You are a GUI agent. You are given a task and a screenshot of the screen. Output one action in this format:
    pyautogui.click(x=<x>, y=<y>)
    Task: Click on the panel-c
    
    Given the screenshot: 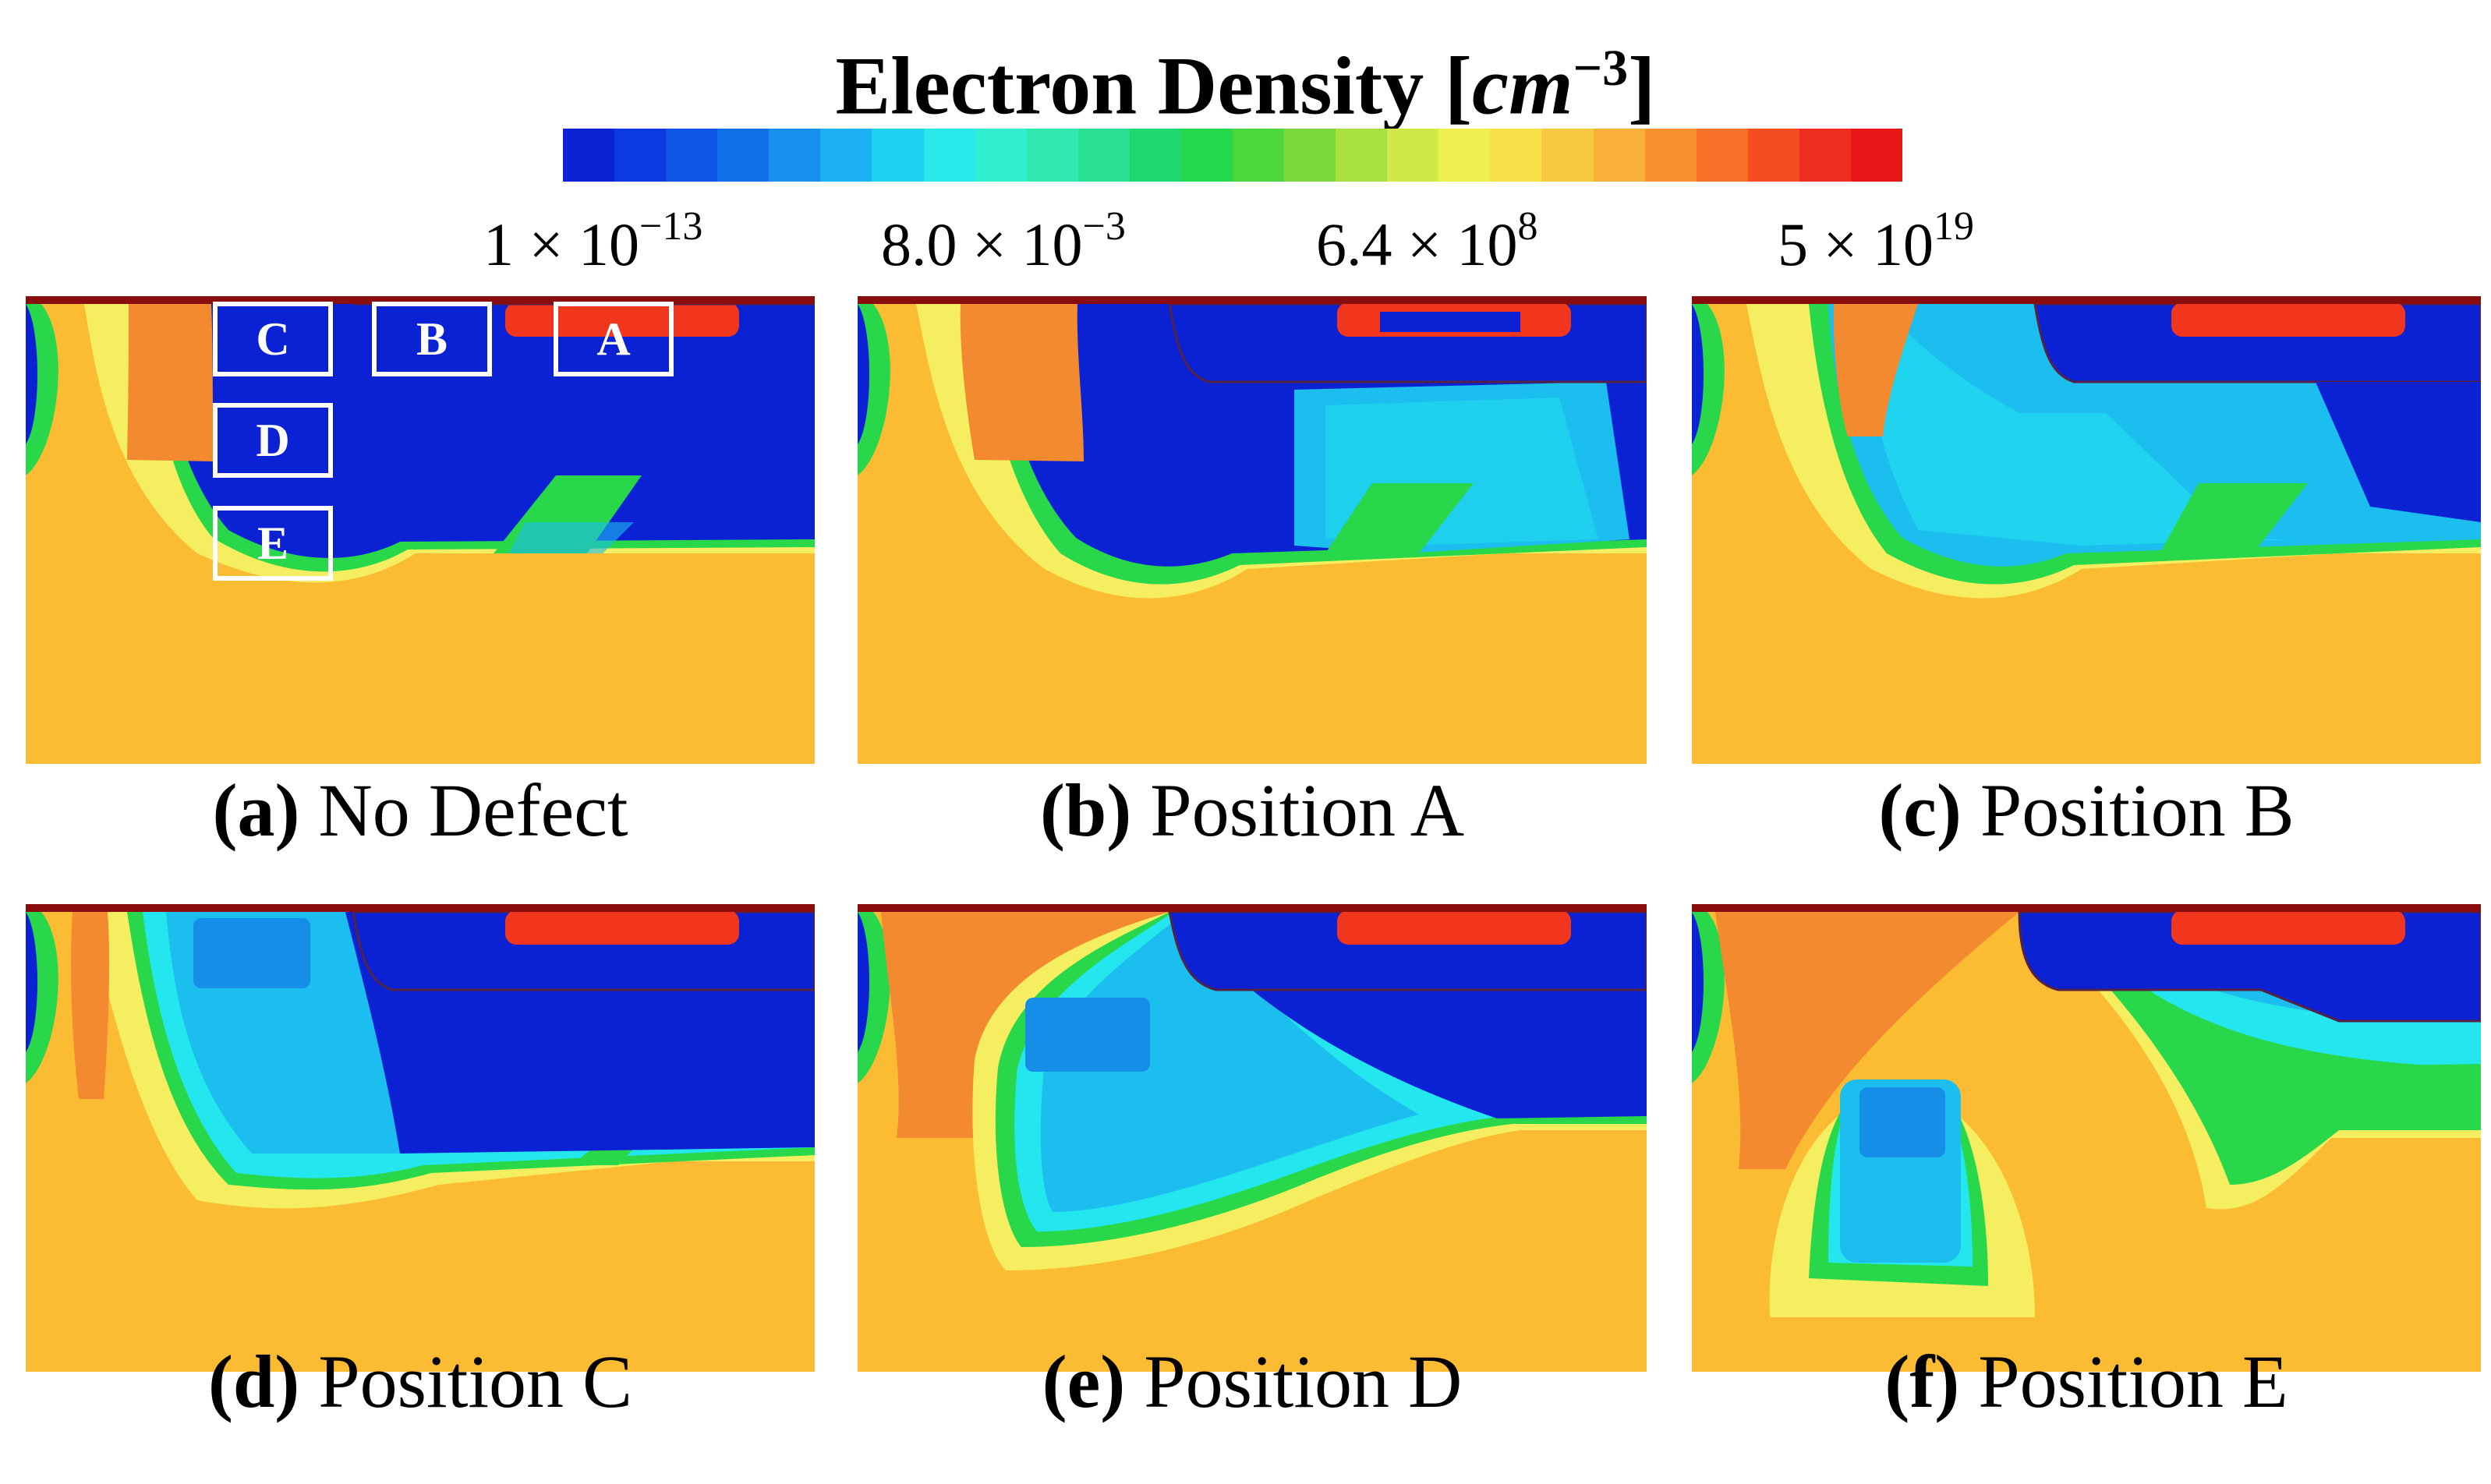 What is the action you would take?
    pyautogui.click(x=2086, y=530)
    